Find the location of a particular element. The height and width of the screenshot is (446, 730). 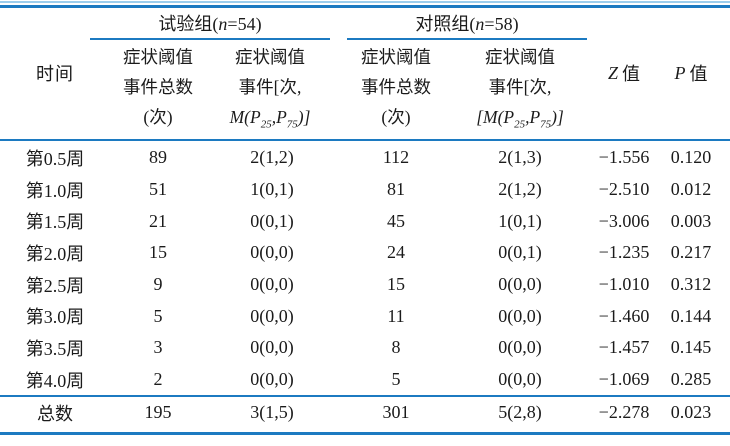

cell-time: 第1.0周 is located at coordinates (55, 190).